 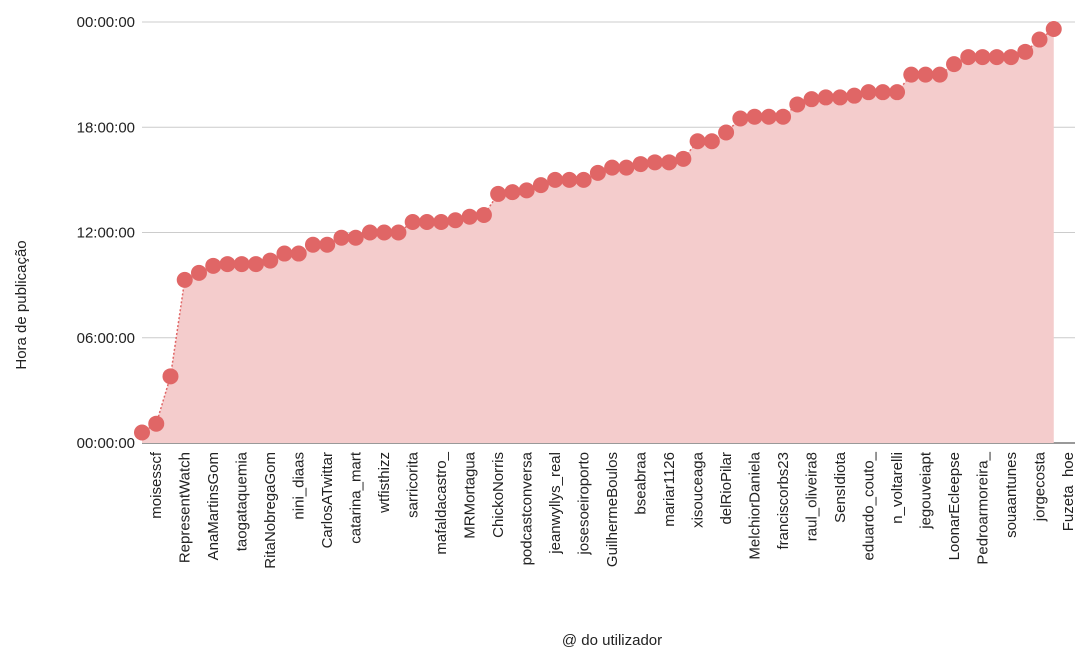 What do you see at coordinates (954, 506) in the screenshot?
I see `x-tick-label: LoonarEcleepse` at bounding box center [954, 506].